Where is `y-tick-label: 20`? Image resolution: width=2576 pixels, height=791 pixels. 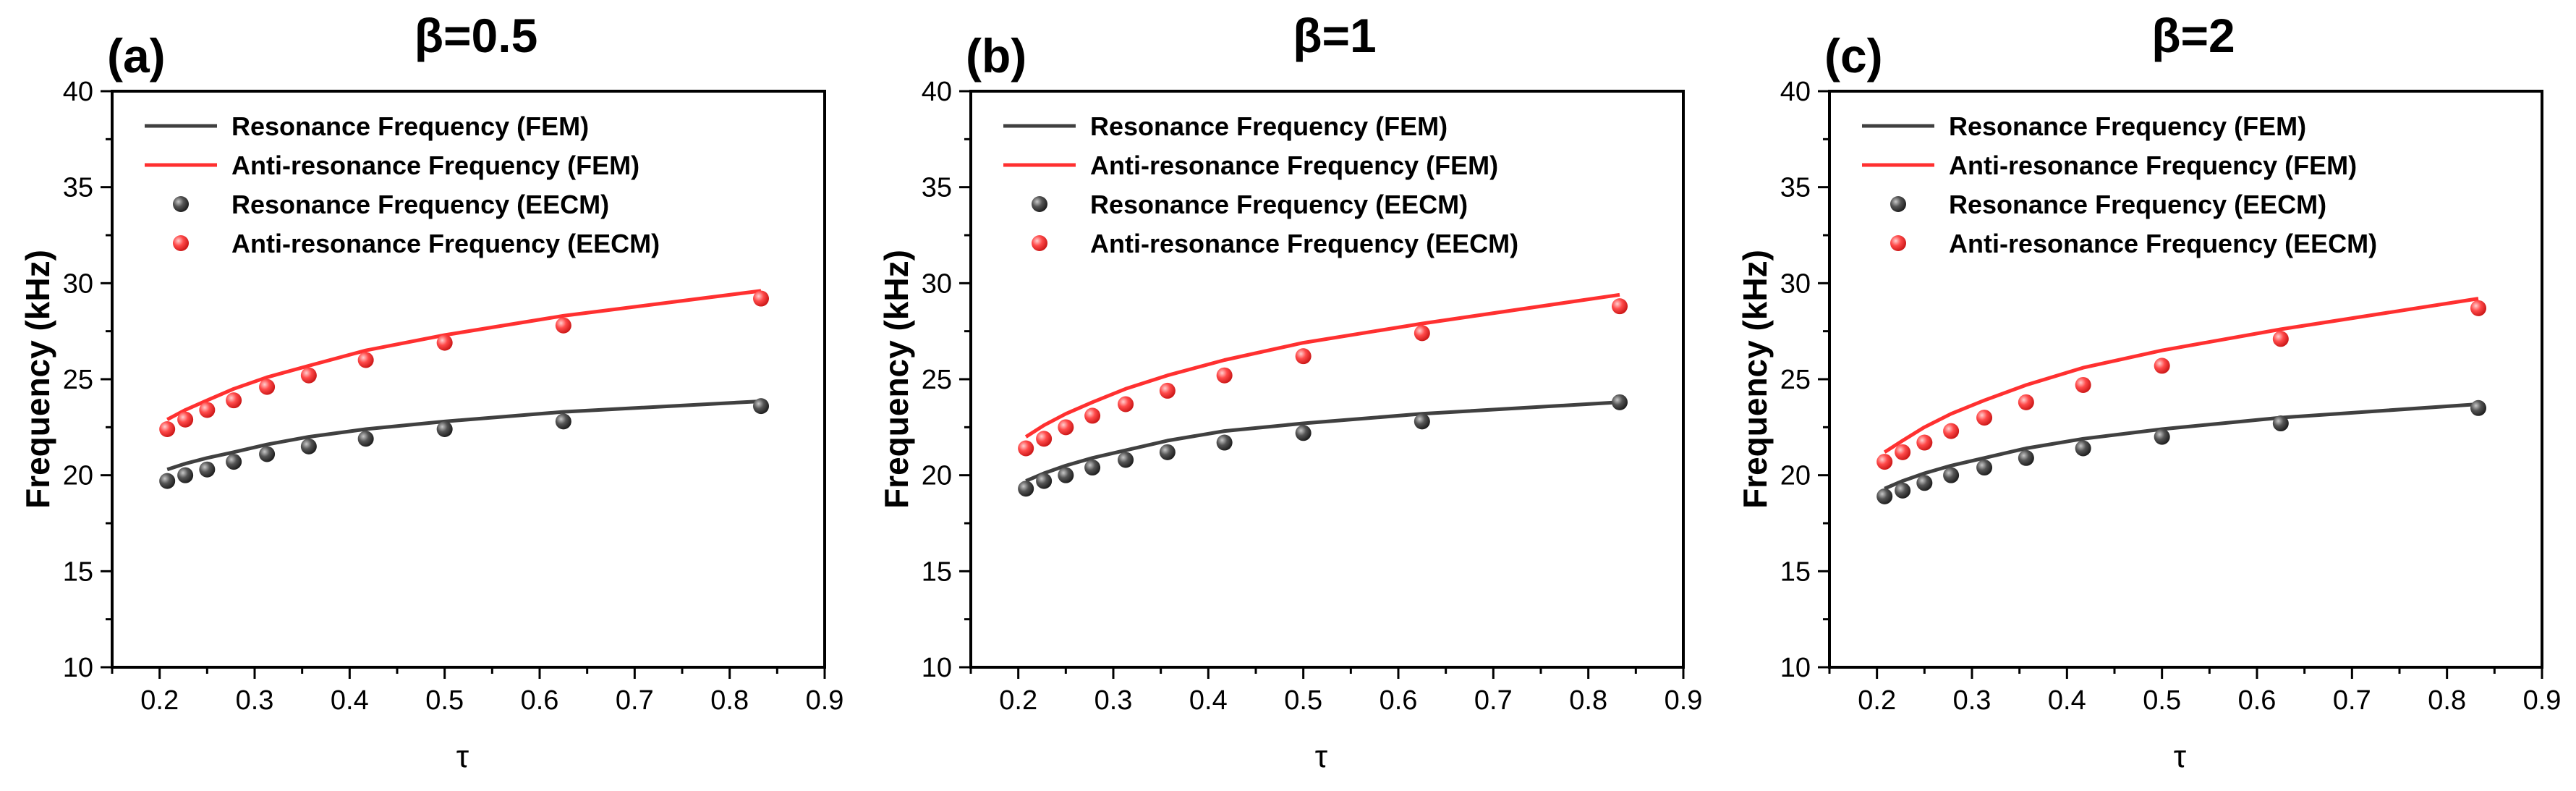
y-tick-label: 20 is located at coordinates (78, 476).